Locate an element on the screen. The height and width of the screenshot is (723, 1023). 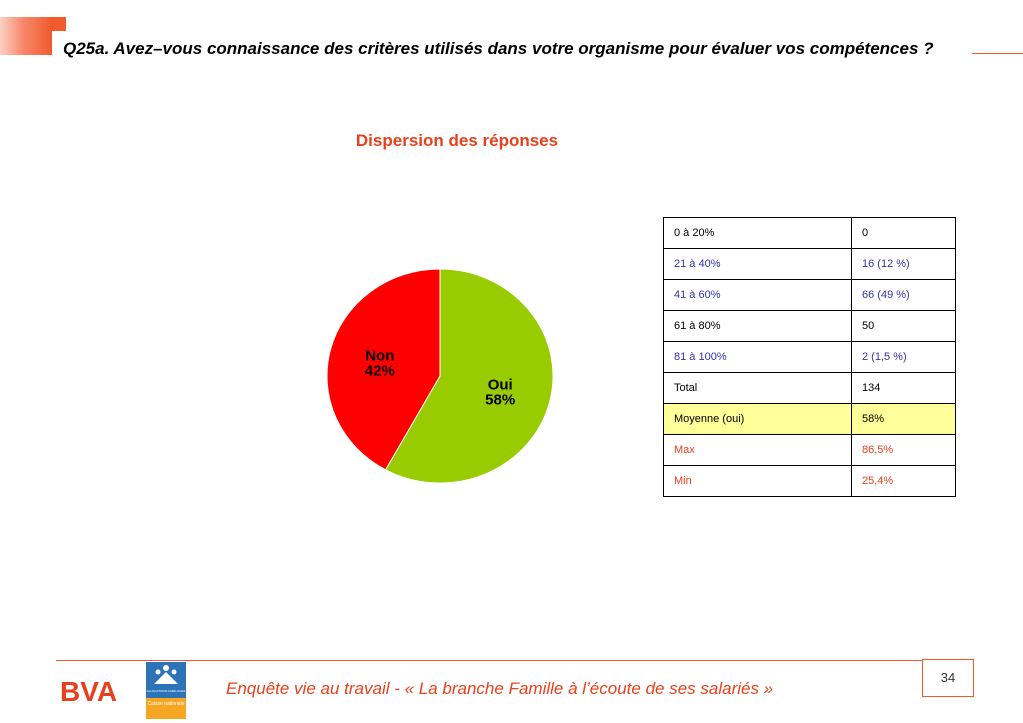
table-row: 41 à 60% 66 (49 %) is located at coordinates (809, 295).